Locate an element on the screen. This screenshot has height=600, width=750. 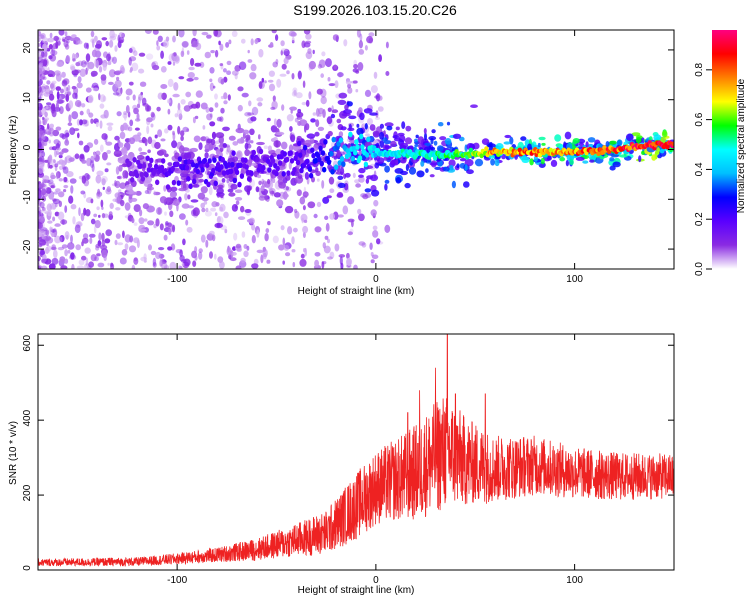
snr-y-axis-label: SNR (10 * v/v) is located at coordinates (13, 453).